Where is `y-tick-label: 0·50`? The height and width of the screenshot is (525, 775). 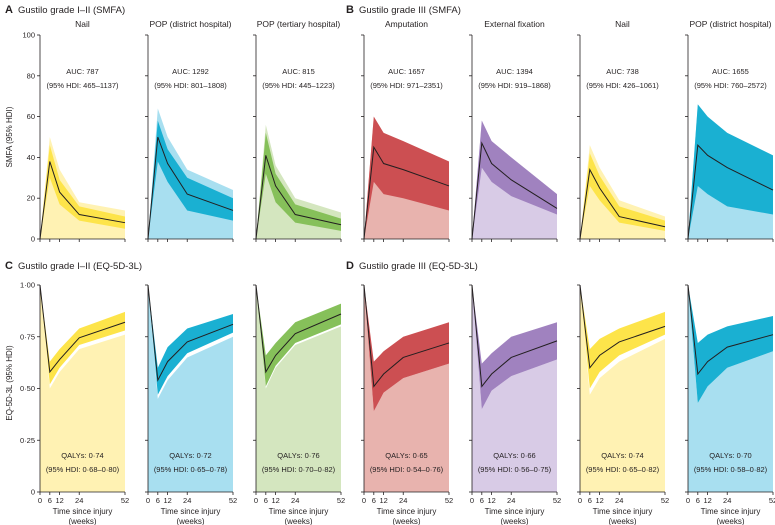
y-tick-label: 0·50 is located at coordinates (27, 388).